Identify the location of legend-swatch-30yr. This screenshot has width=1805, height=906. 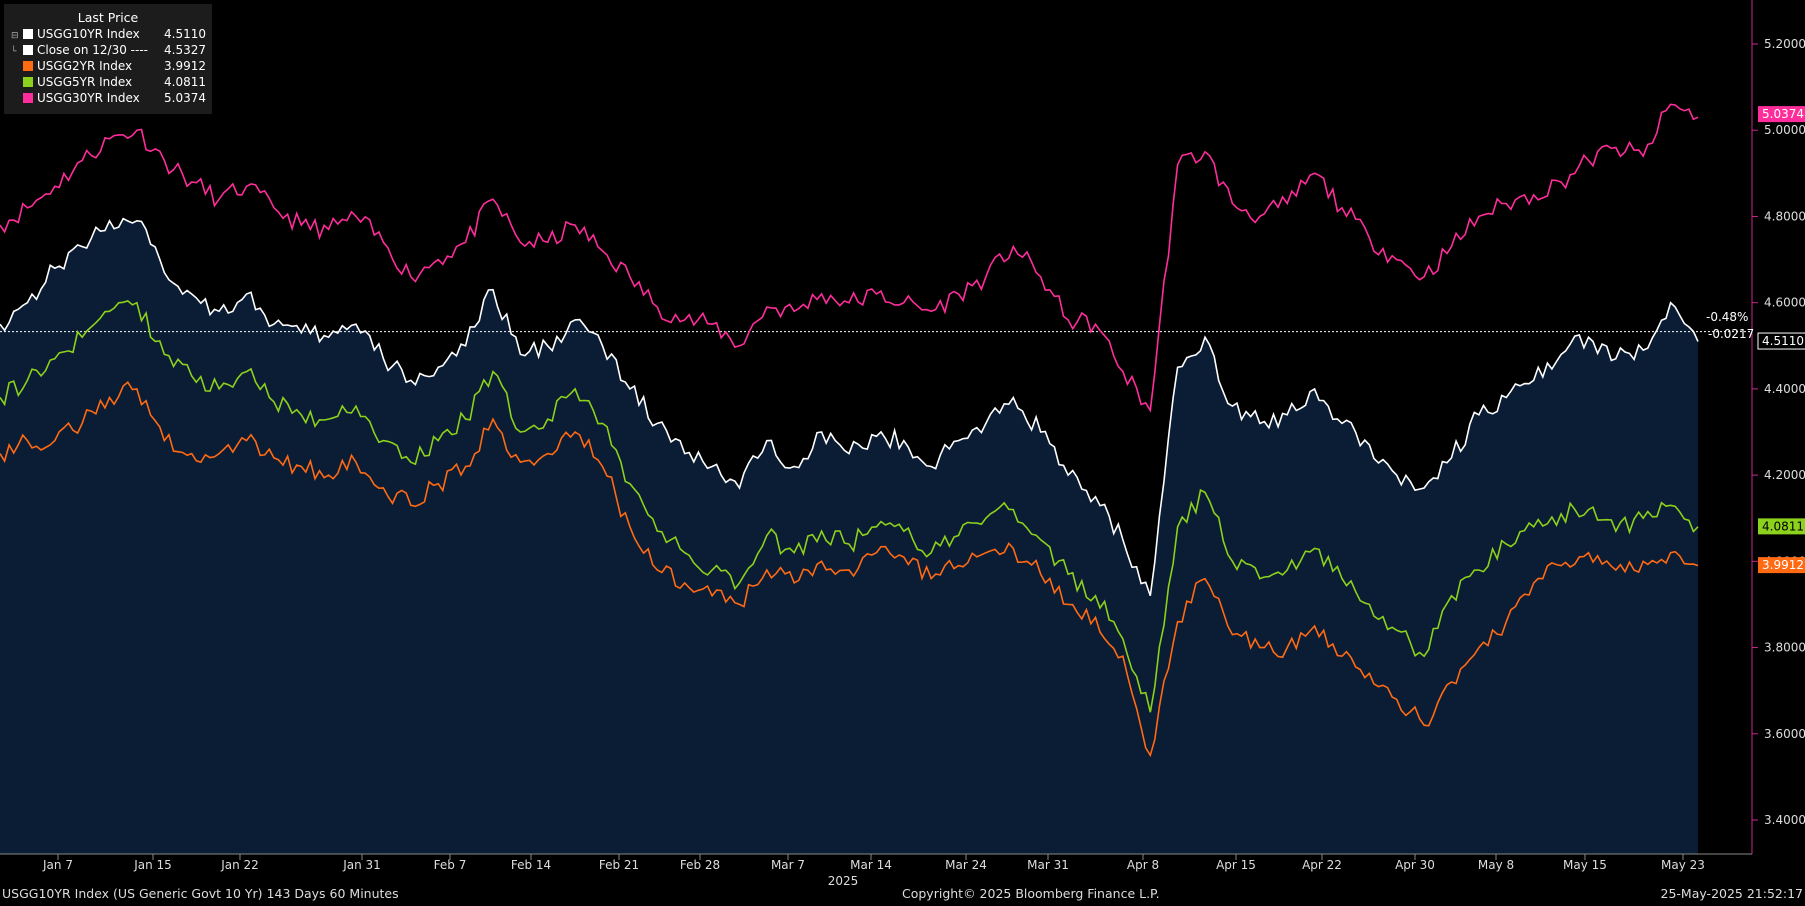
(28, 98).